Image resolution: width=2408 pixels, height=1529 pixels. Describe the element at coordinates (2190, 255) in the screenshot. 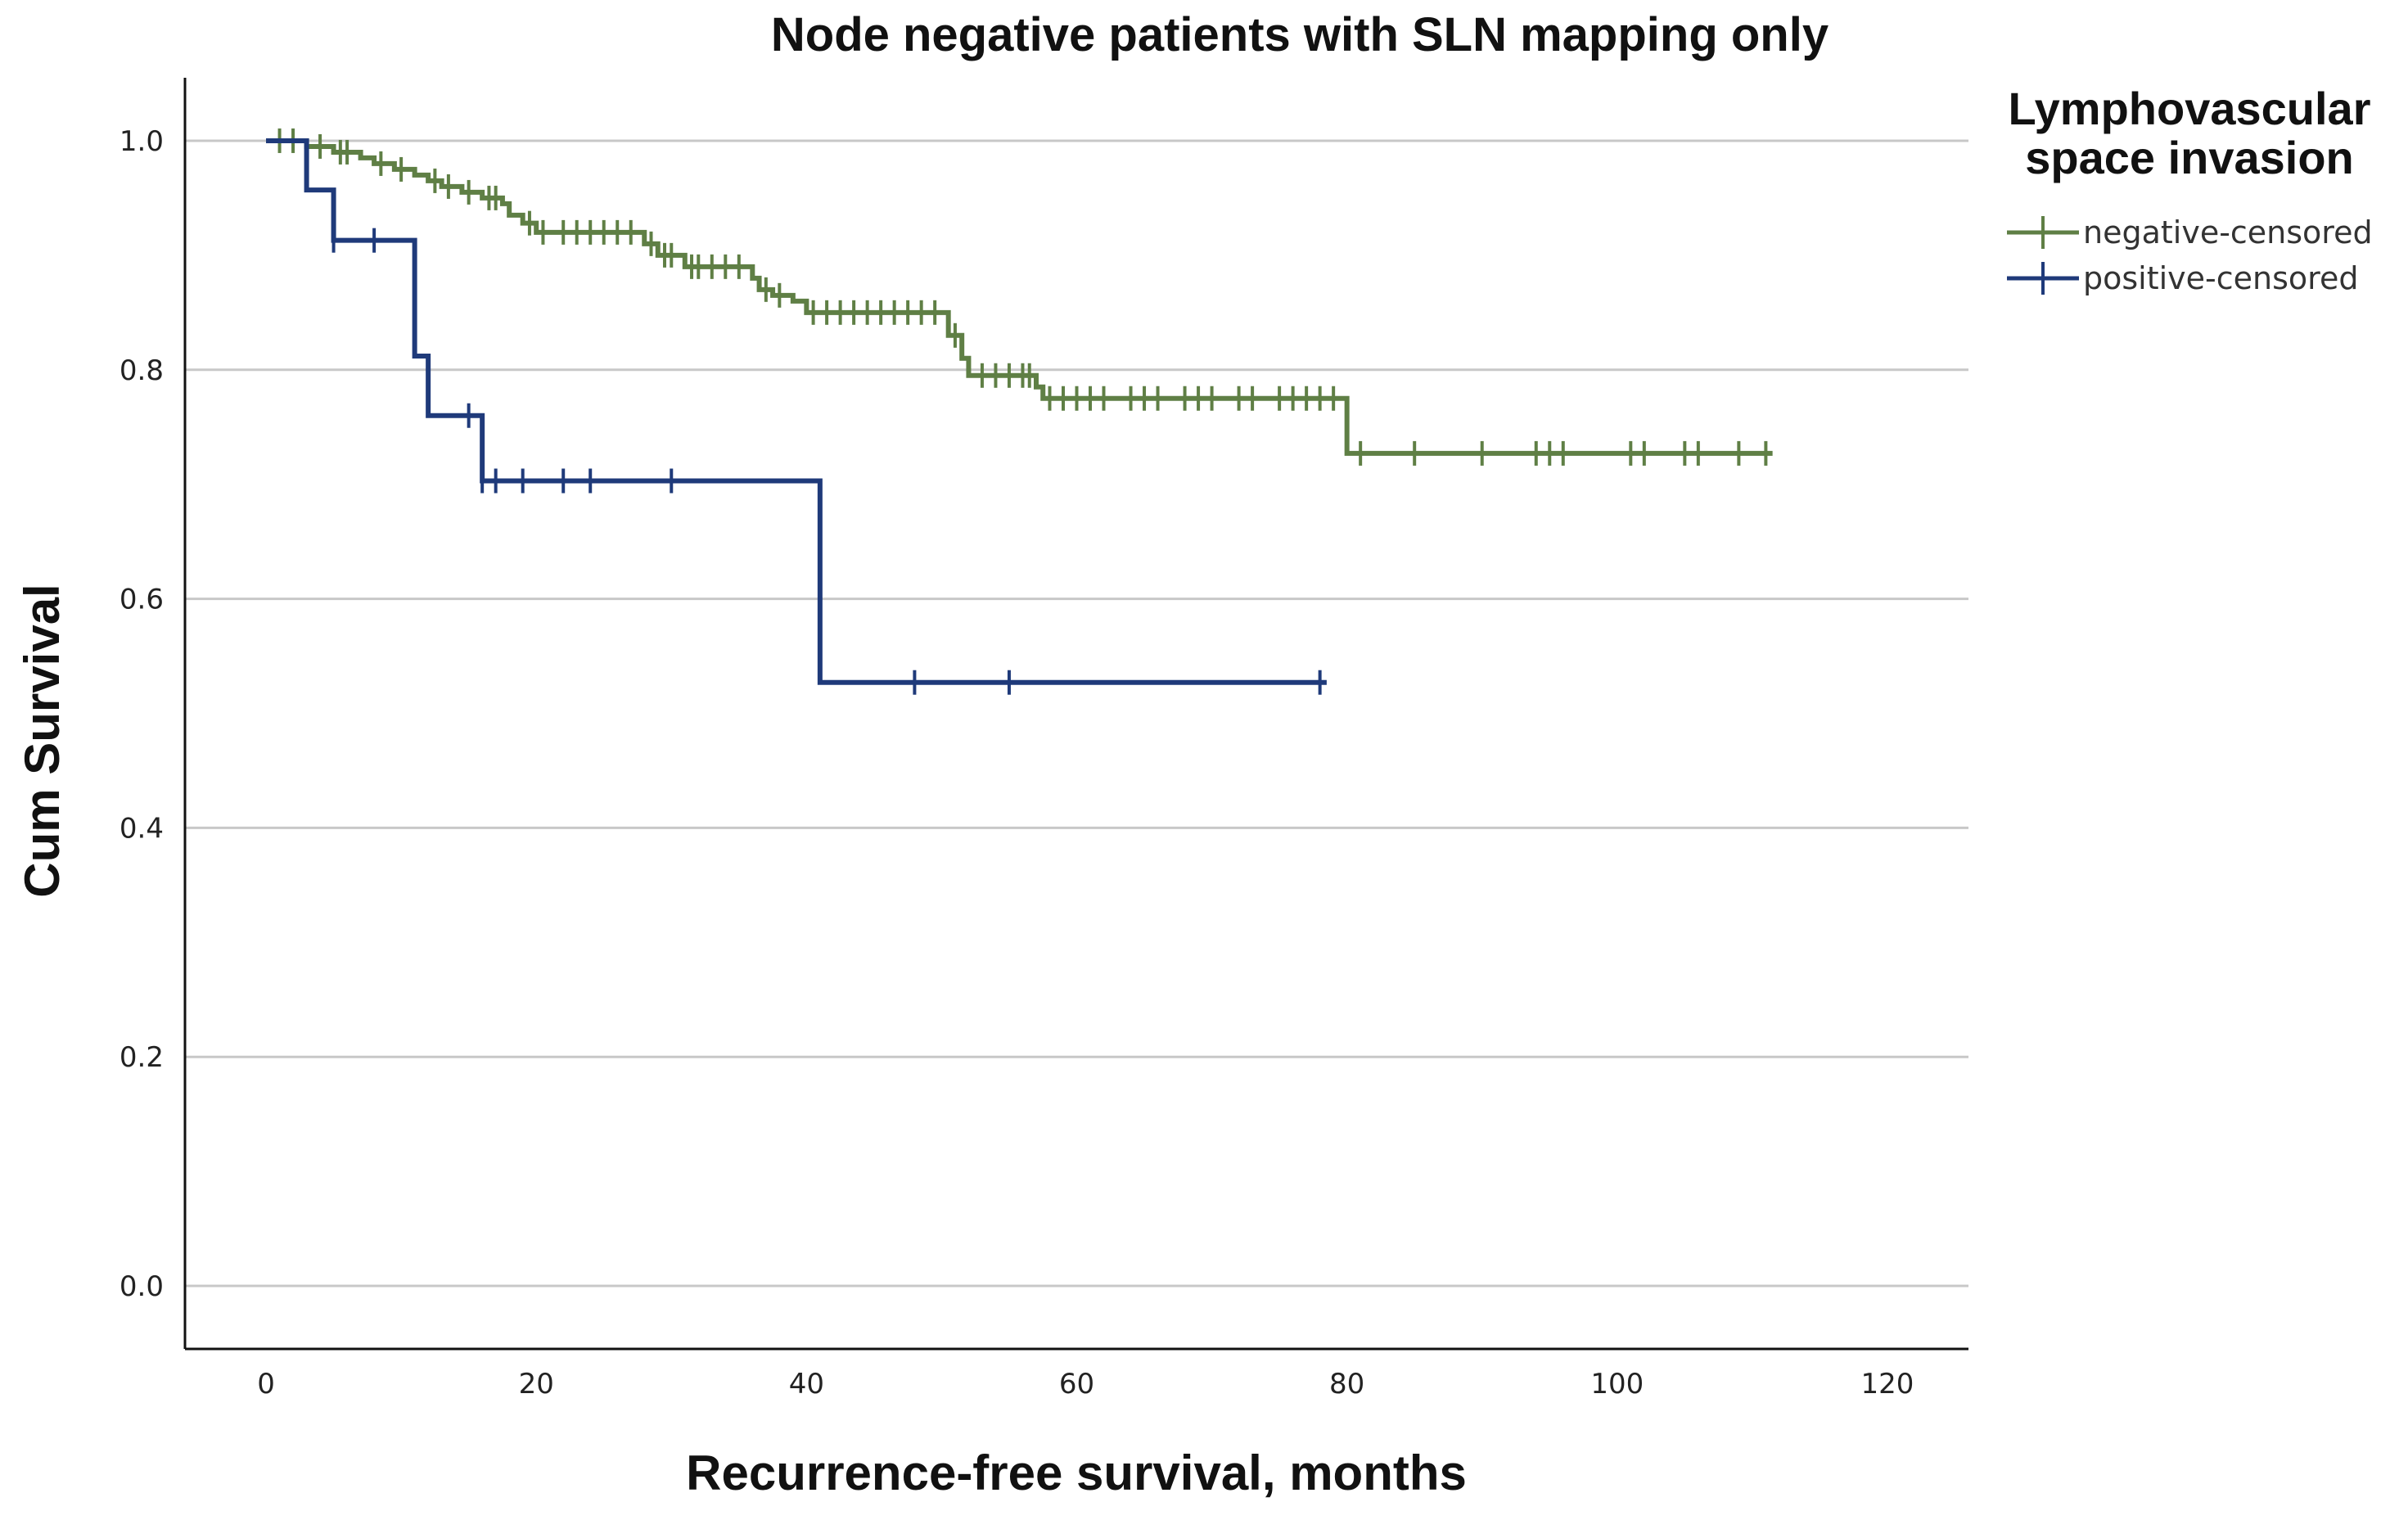

I see `legend-items: negative-censored positive-censored` at that location.